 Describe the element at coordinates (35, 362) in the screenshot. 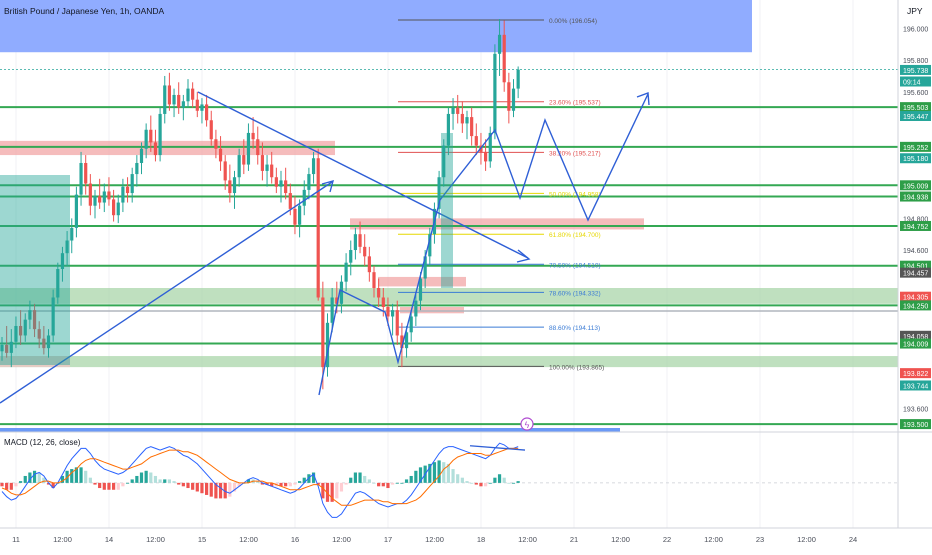

I see `zone-small-c` at that location.